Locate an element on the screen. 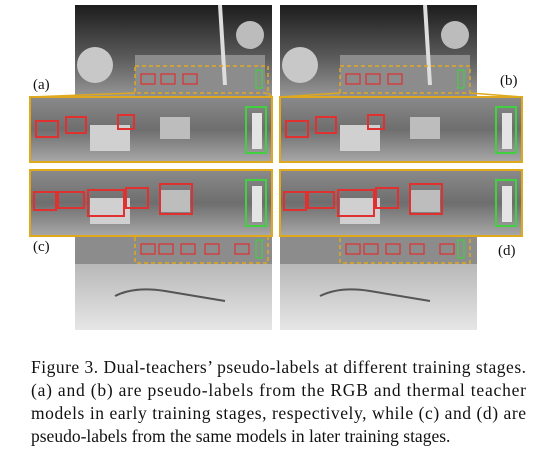 The image size is (537, 460). panel-label: (a) is located at coordinates (41, 85).